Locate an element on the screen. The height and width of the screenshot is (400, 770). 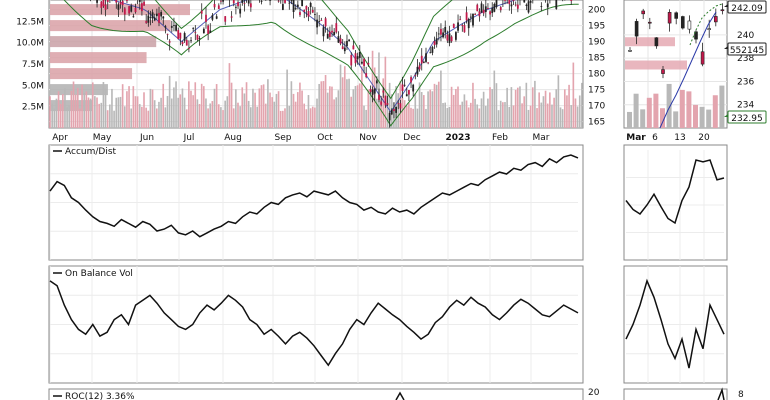
date-label: Apr is located at coordinates (60, 138).